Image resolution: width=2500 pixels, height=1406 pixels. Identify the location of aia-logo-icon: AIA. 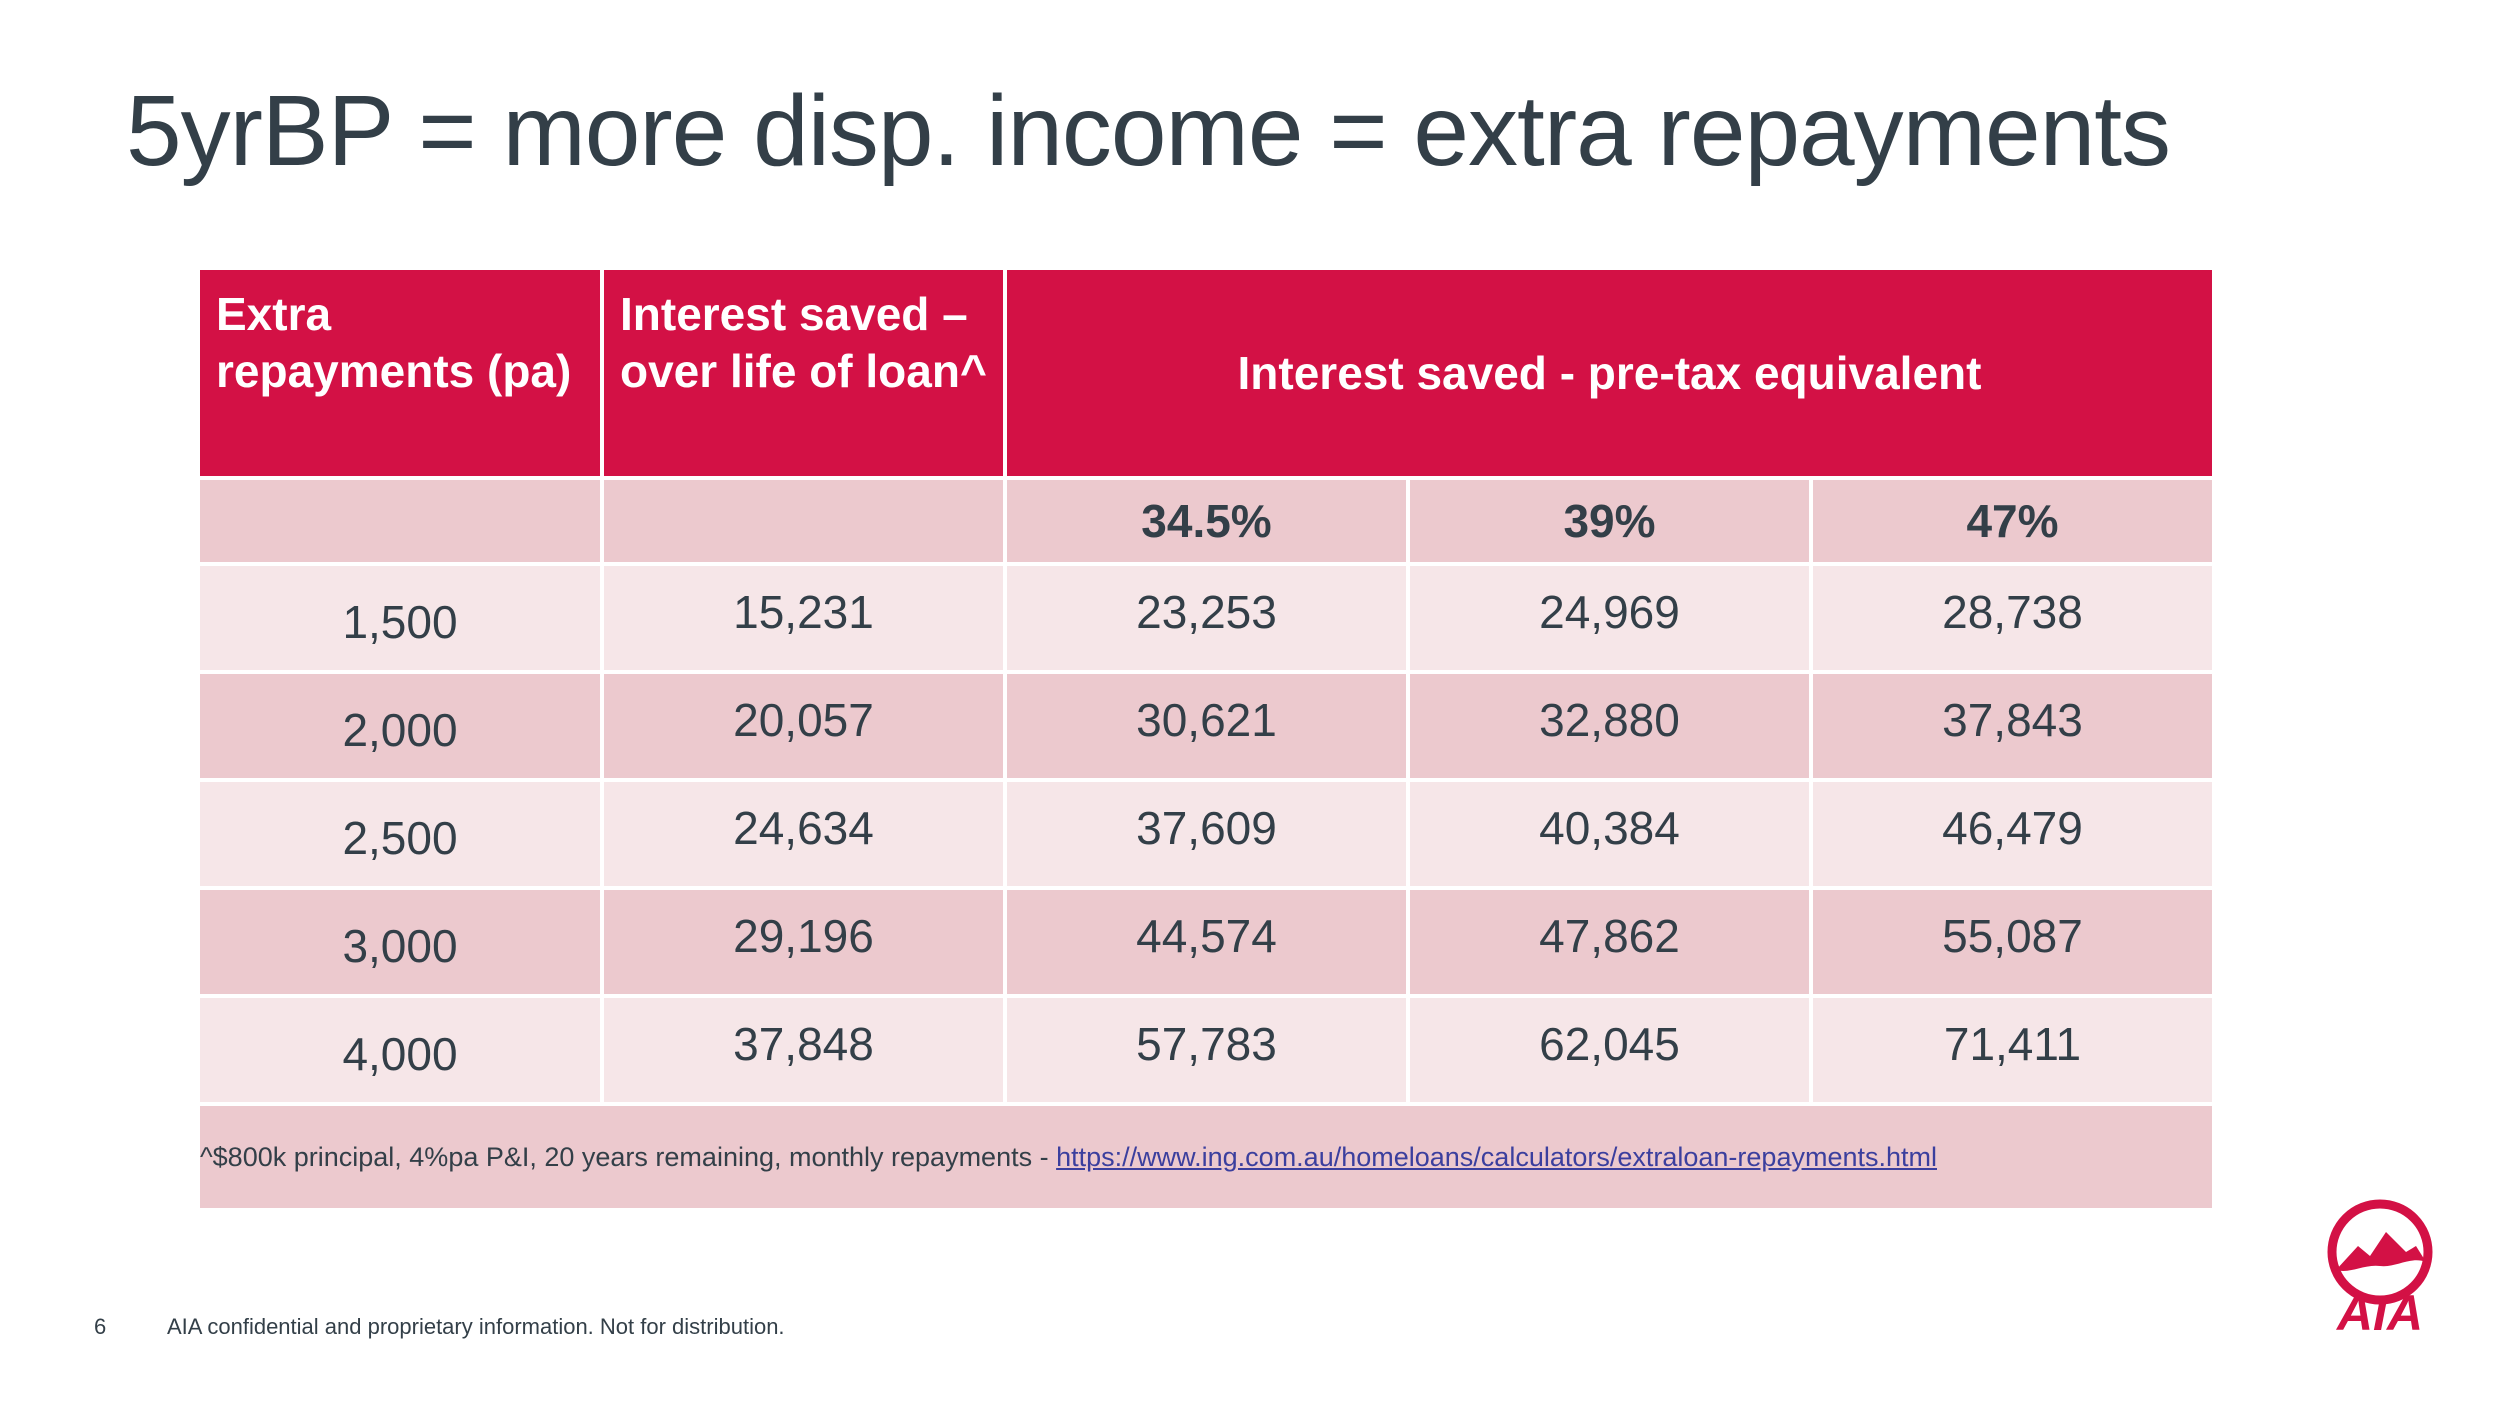
(2380, 1267).